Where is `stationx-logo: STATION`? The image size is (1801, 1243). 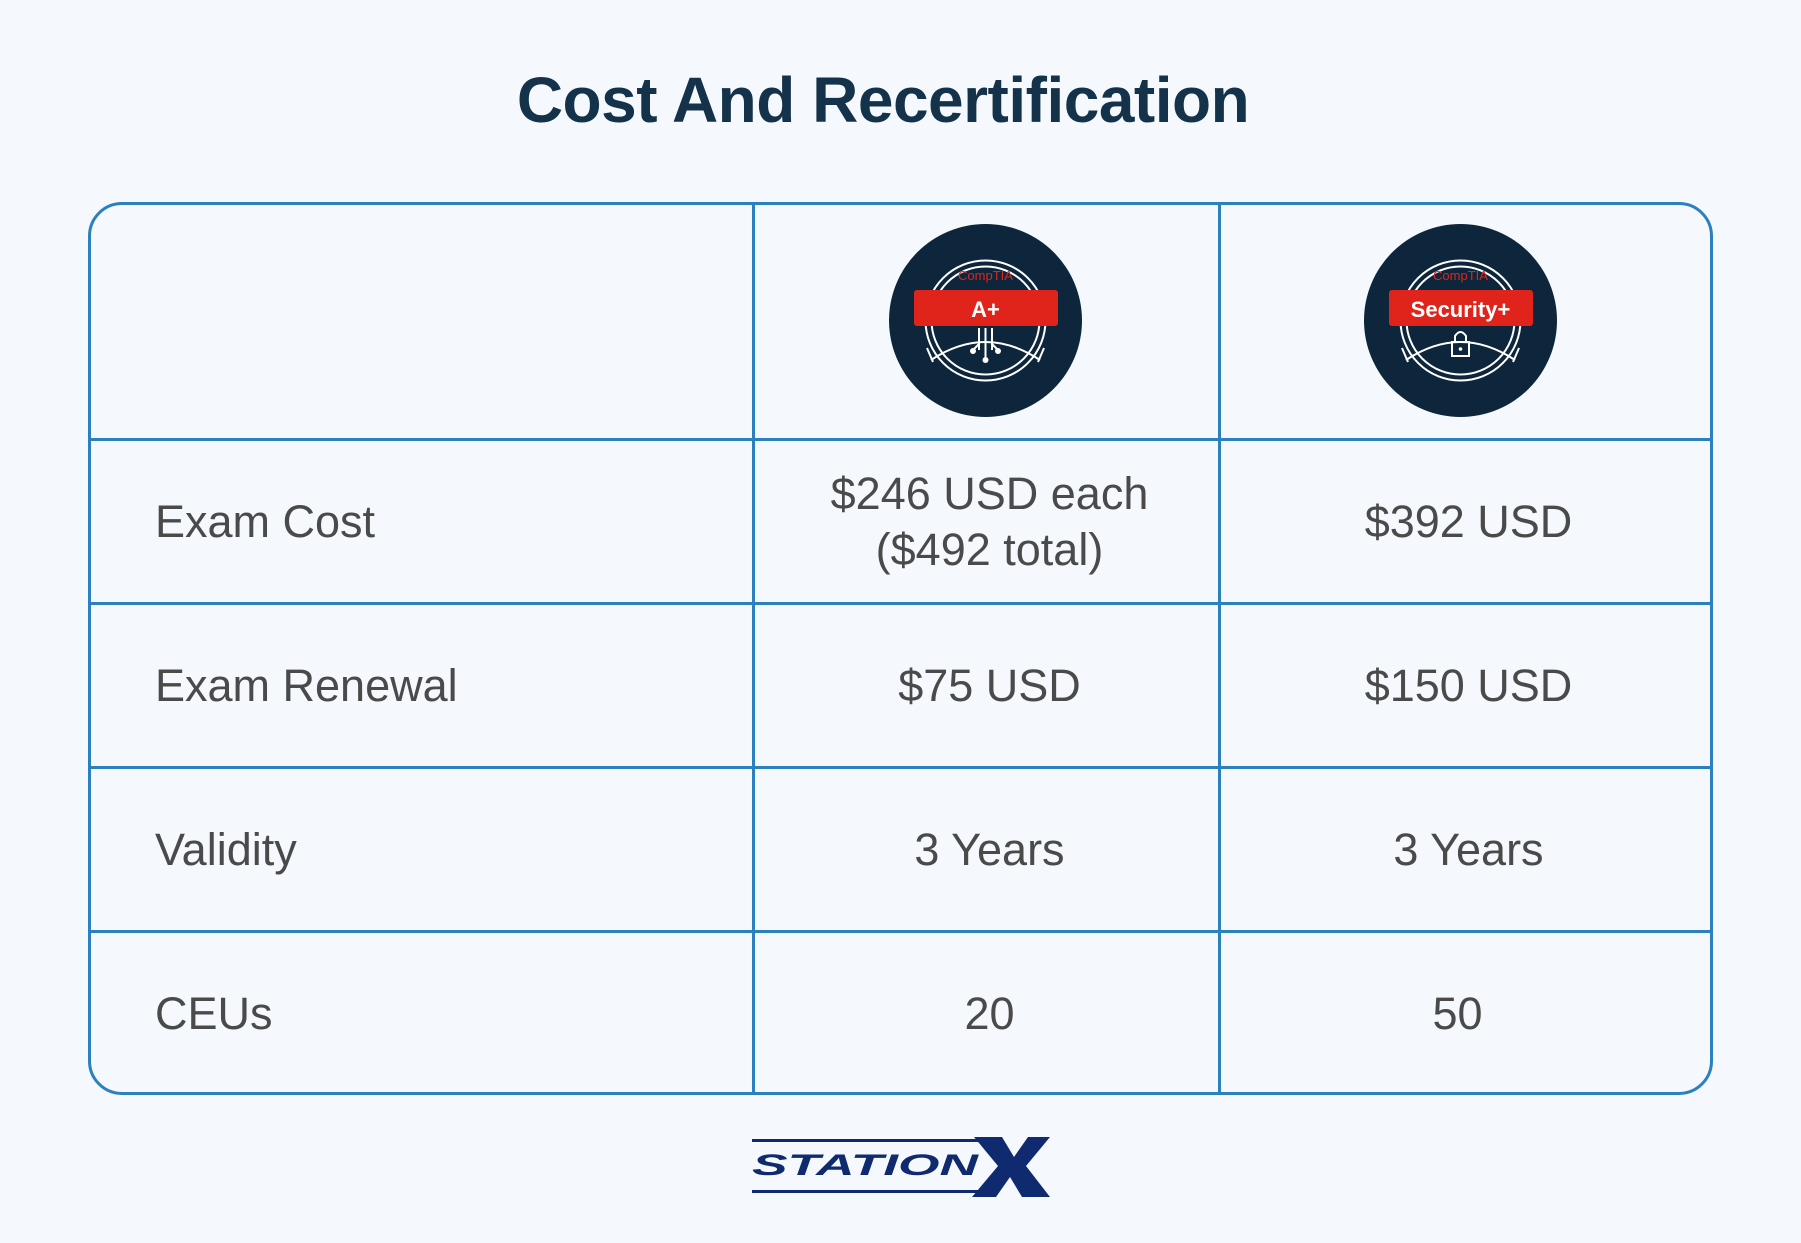 stationx-logo: STATION is located at coordinates (902, 1167).